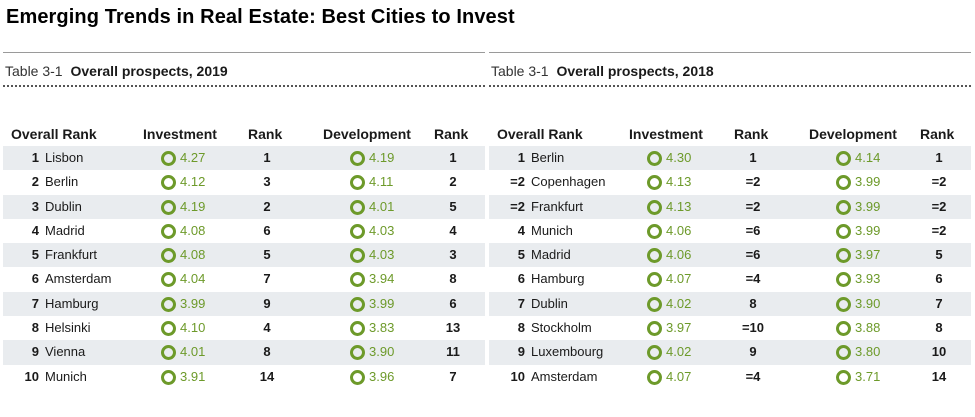  What do you see at coordinates (183, 377) in the screenshot?
I see `investment-score: 3.91` at bounding box center [183, 377].